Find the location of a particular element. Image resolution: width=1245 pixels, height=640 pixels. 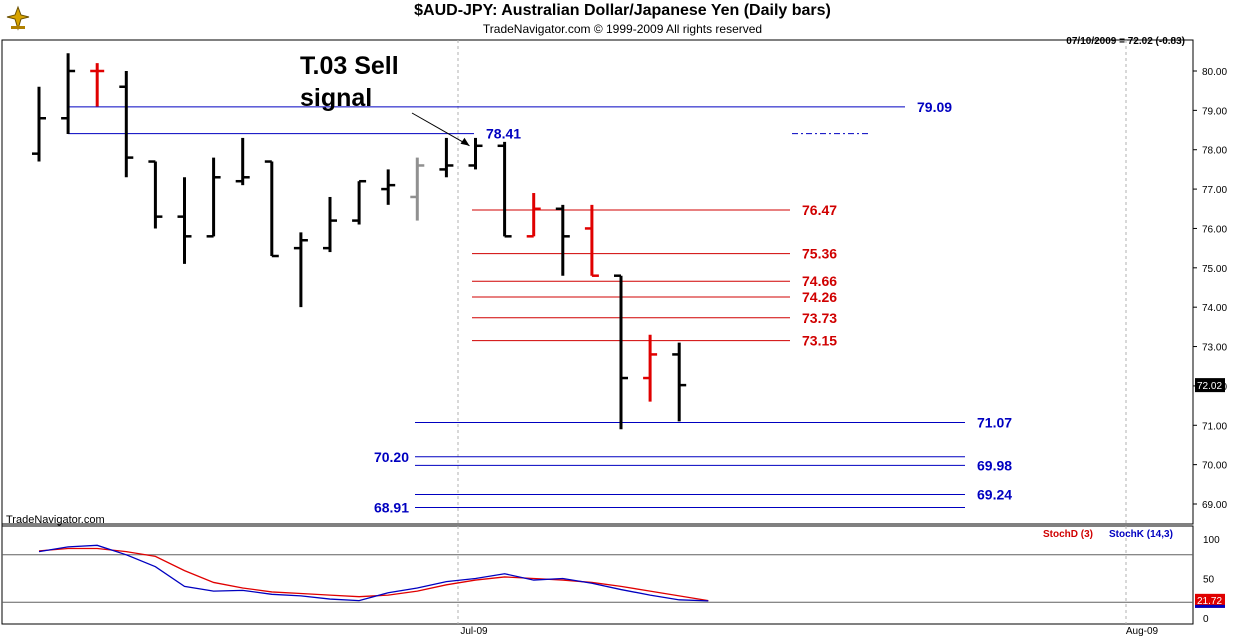

sell-signal-line2: signal is located at coordinates (349, 98).